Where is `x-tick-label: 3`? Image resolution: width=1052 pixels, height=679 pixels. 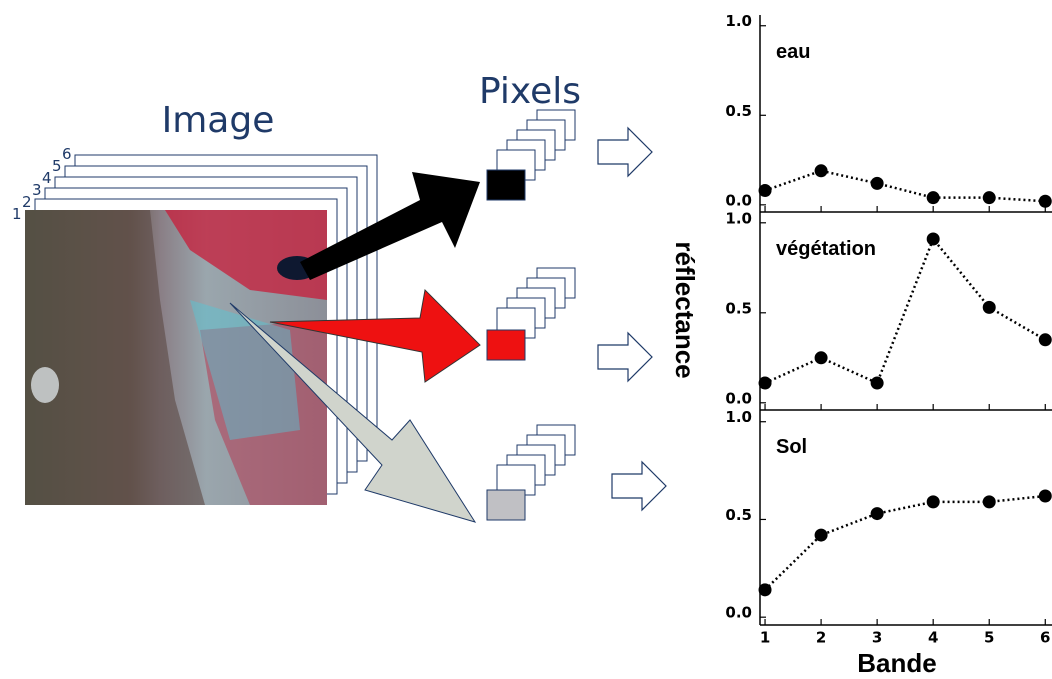 x-tick-label: 3 is located at coordinates (877, 638).